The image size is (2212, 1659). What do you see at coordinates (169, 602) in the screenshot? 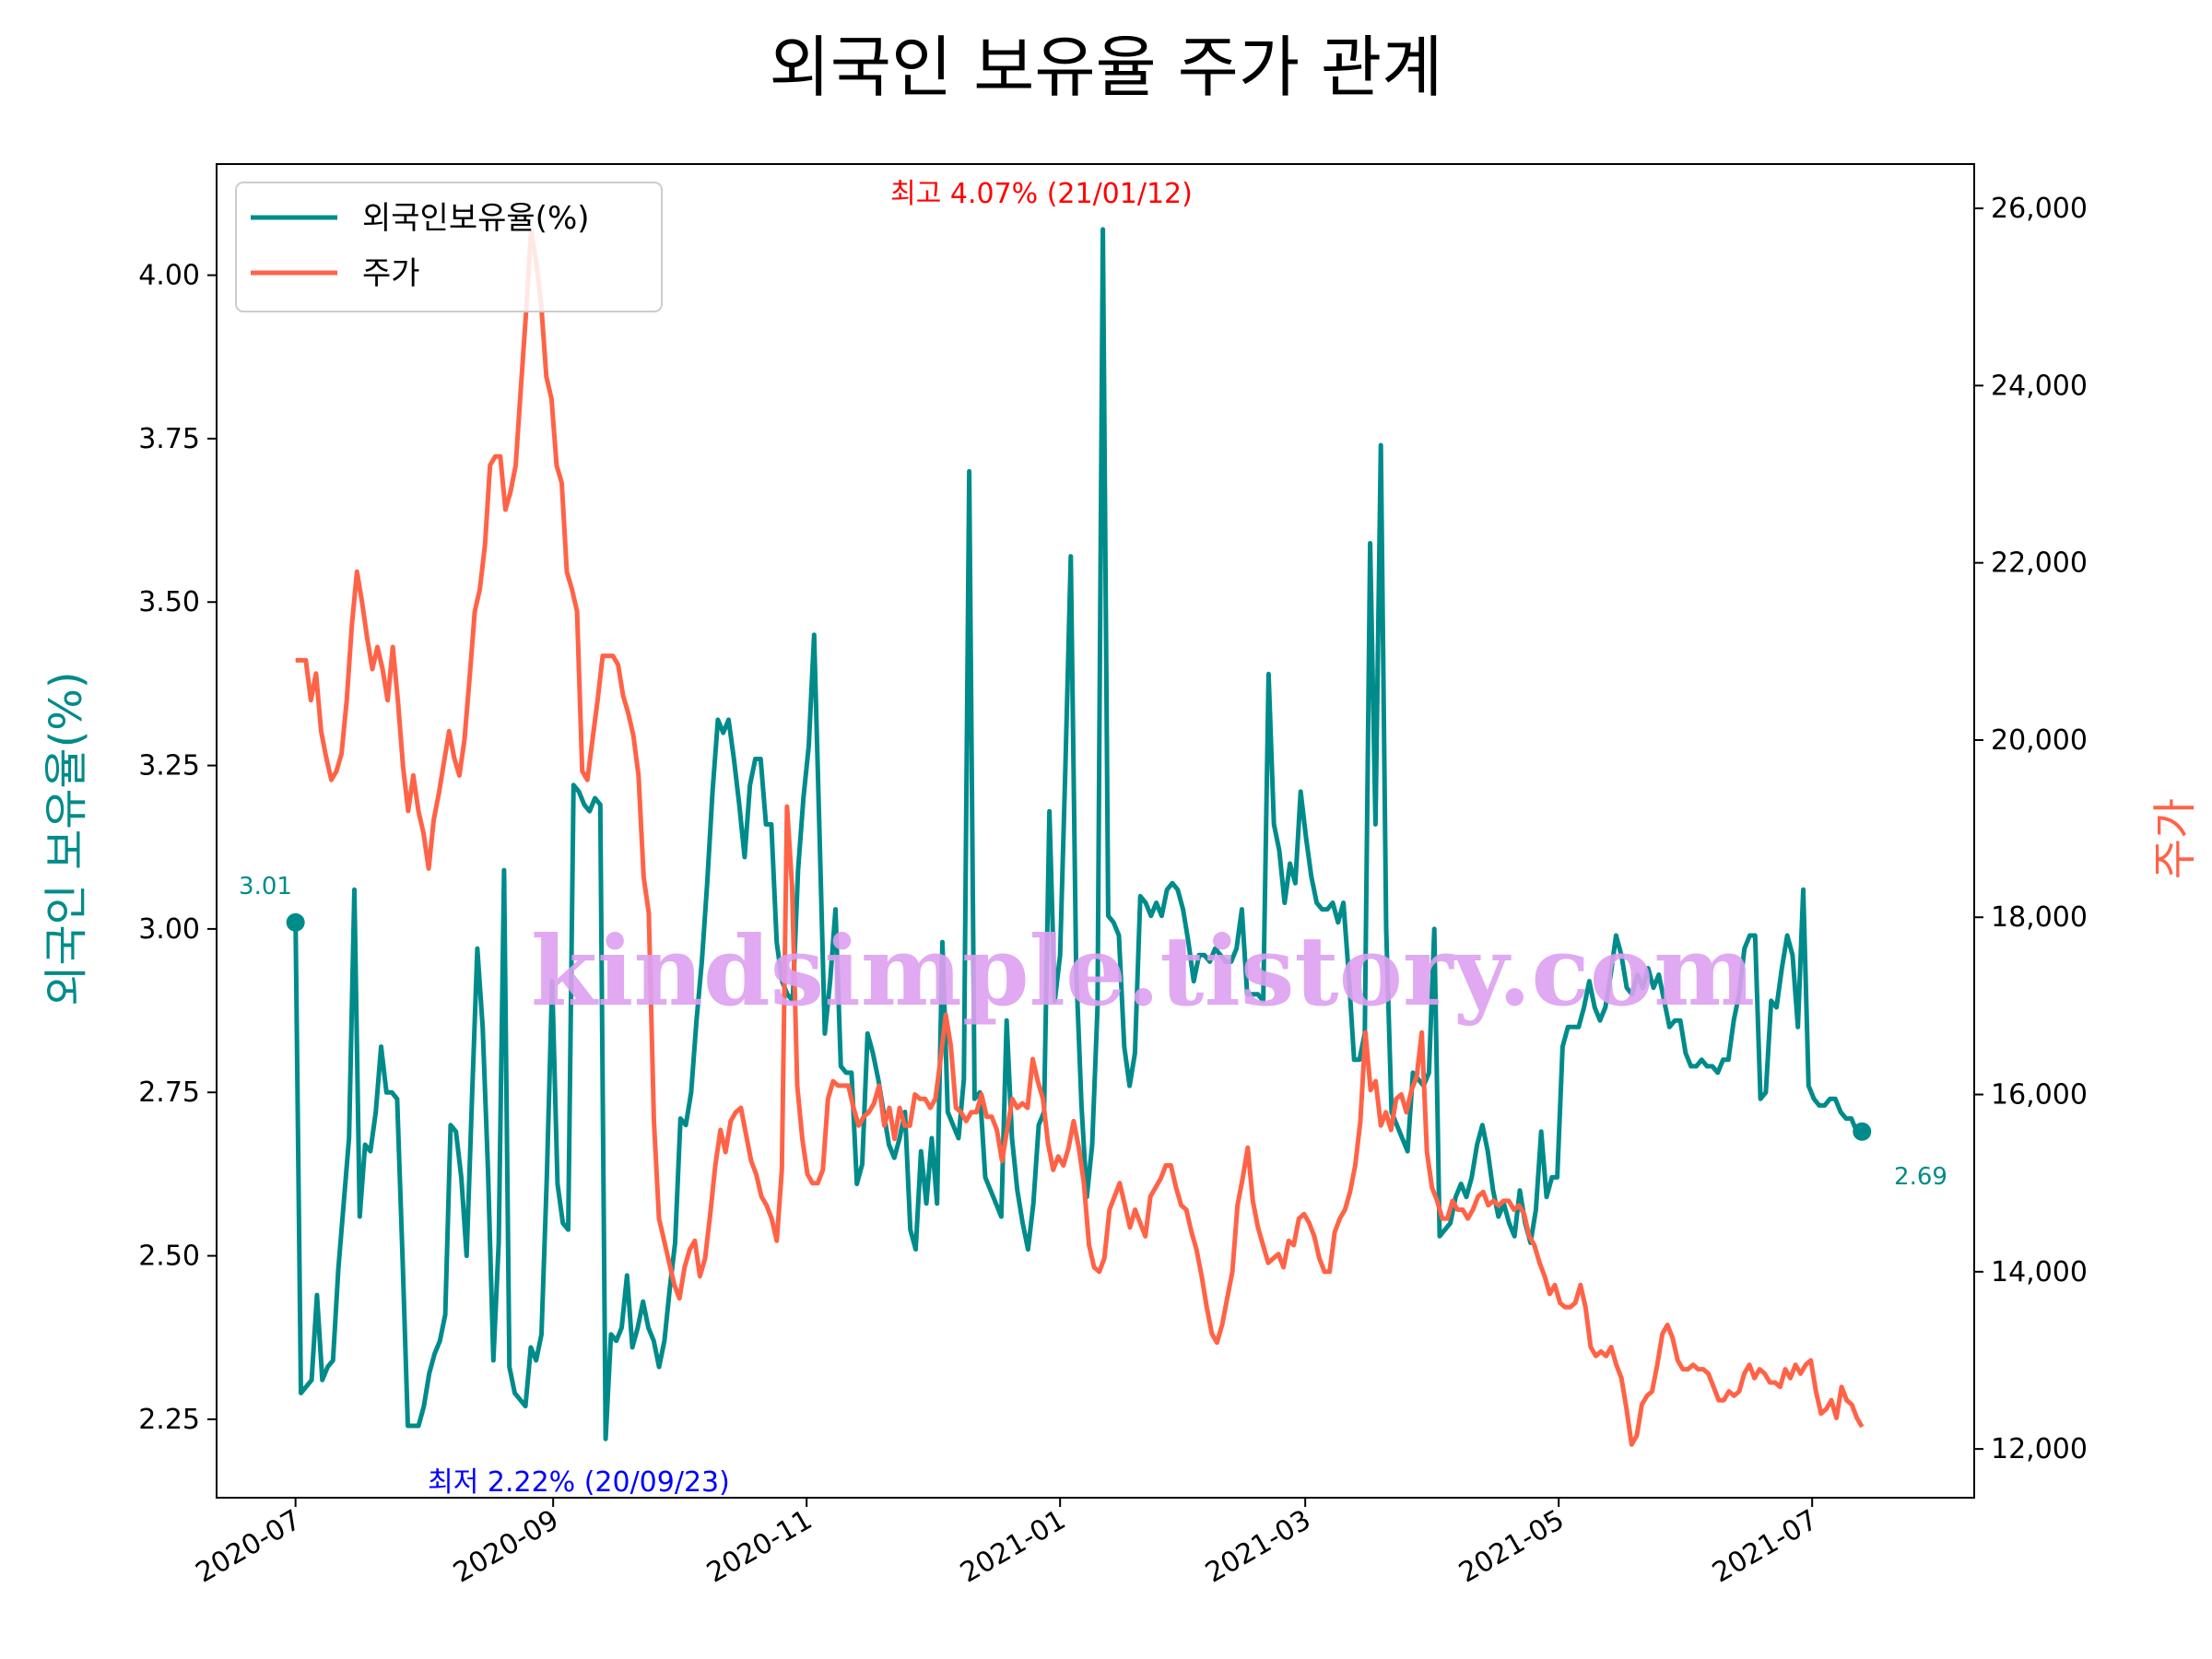
I see `y-tick-left-label: 3.50` at bounding box center [169, 602].